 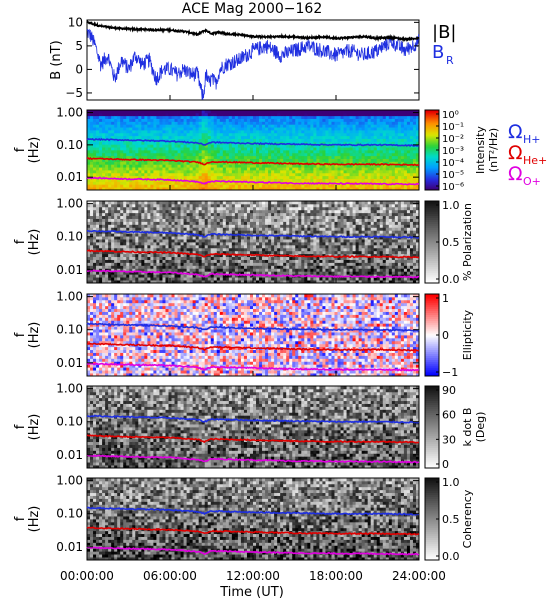 I want to click on colorbar-step, so click(x=432, y=141).